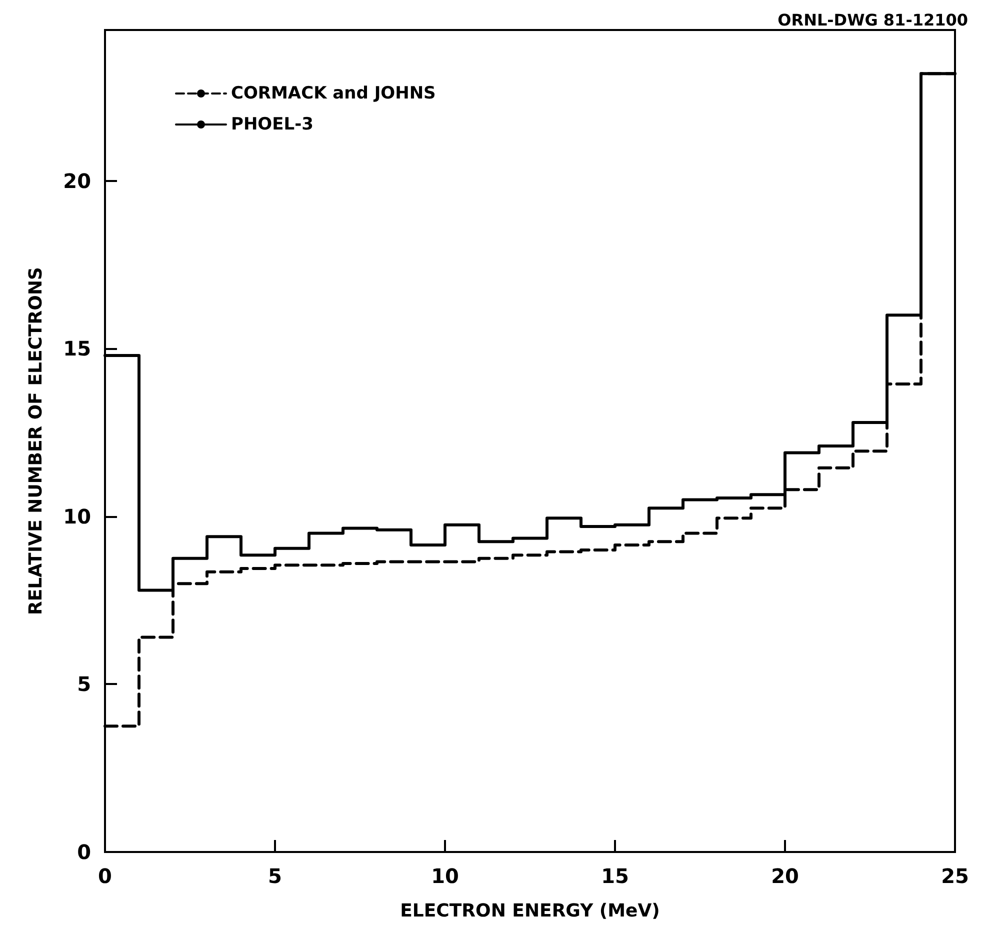 This screenshot has width=988, height=949. I want to click on y-tick-label: 5, so click(84, 684).